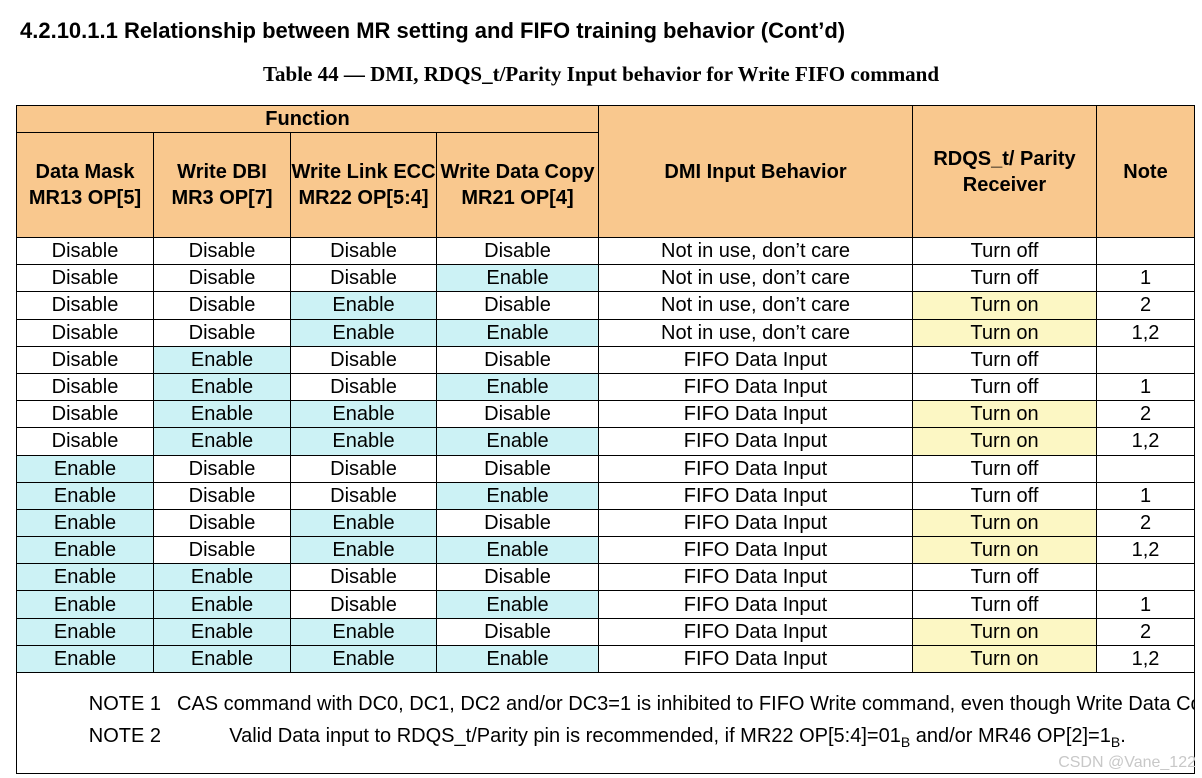 The width and height of the screenshot is (1202, 778). What do you see at coordinates (1145, 550) in the screenshot?
I see `table-cell: 1,2` at bounding box center [1145, 550].